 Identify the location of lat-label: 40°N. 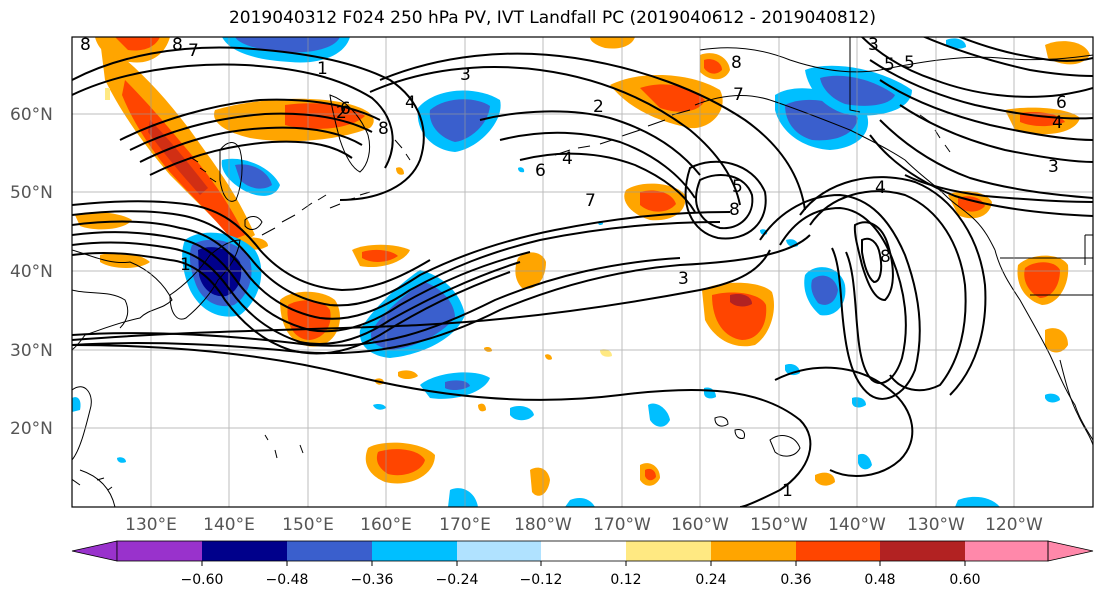
(31, 272).